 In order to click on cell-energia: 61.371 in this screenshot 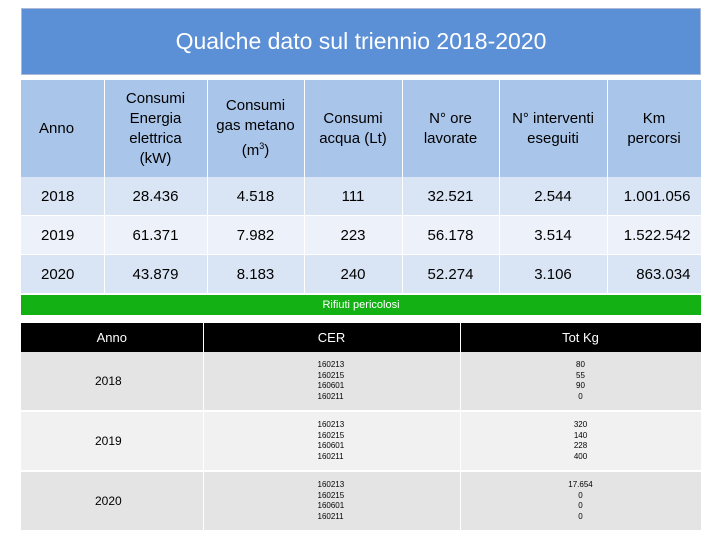, I will do `click(156, 235)`.